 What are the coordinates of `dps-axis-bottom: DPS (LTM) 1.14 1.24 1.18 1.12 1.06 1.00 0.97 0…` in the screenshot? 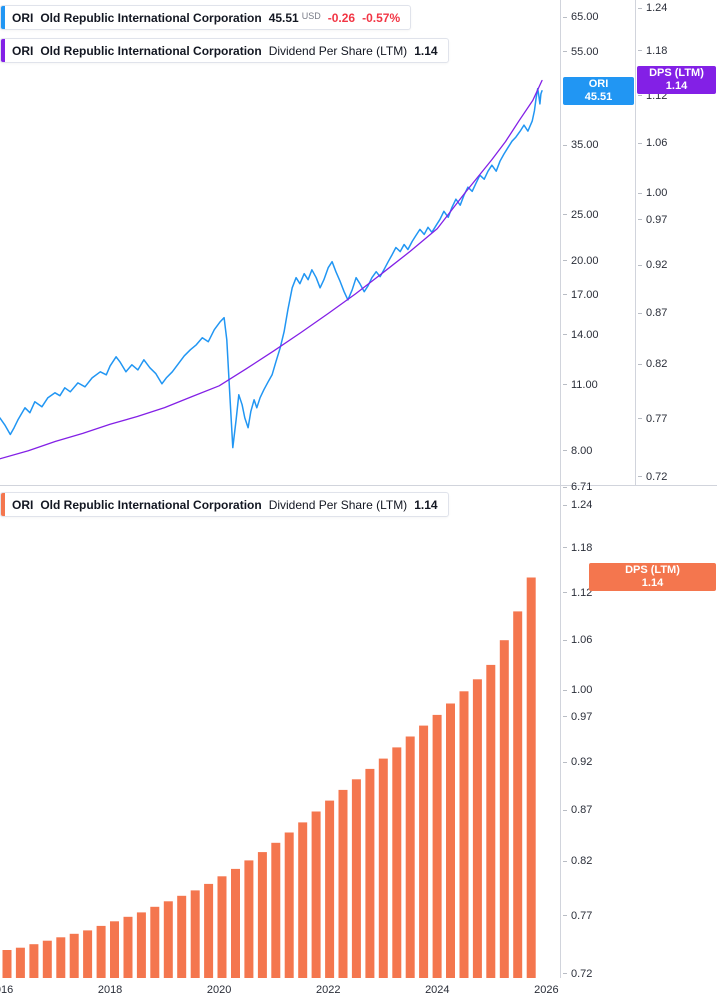 It's located at (639, 733).